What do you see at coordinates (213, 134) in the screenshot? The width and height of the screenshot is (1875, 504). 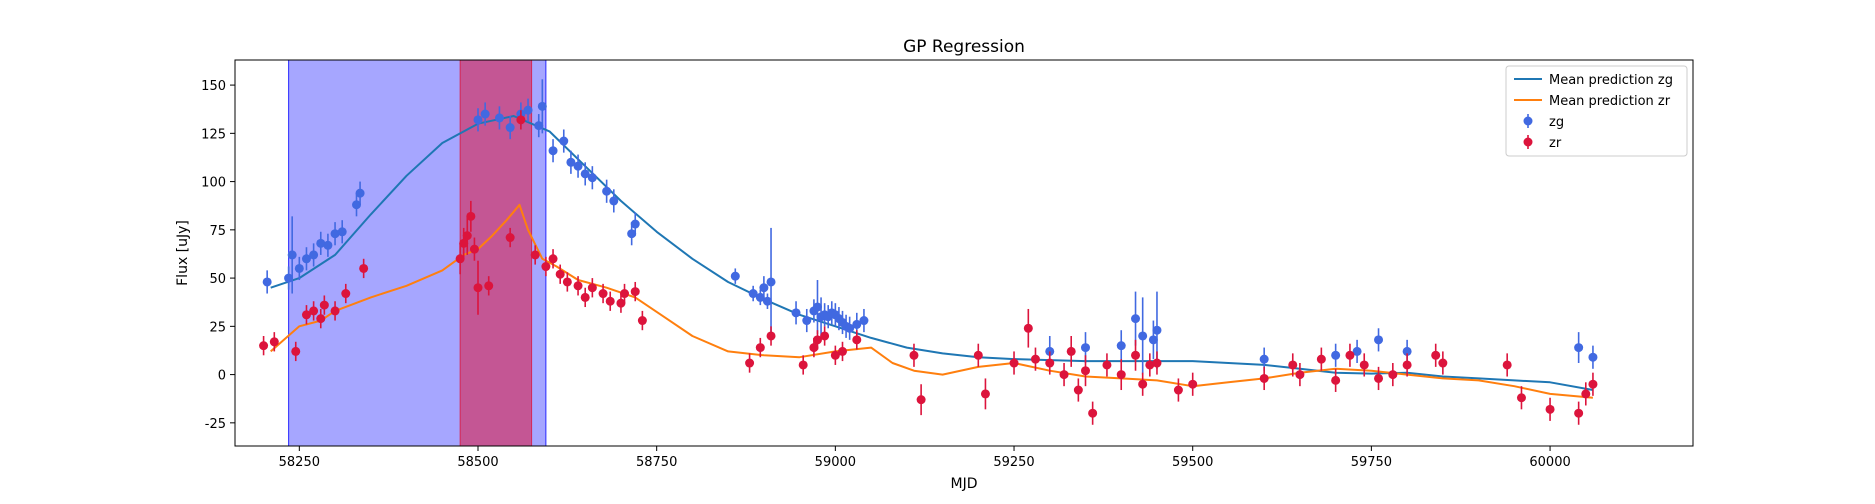 I see `y-tick-label: 125` at bounding box center [213, 134].